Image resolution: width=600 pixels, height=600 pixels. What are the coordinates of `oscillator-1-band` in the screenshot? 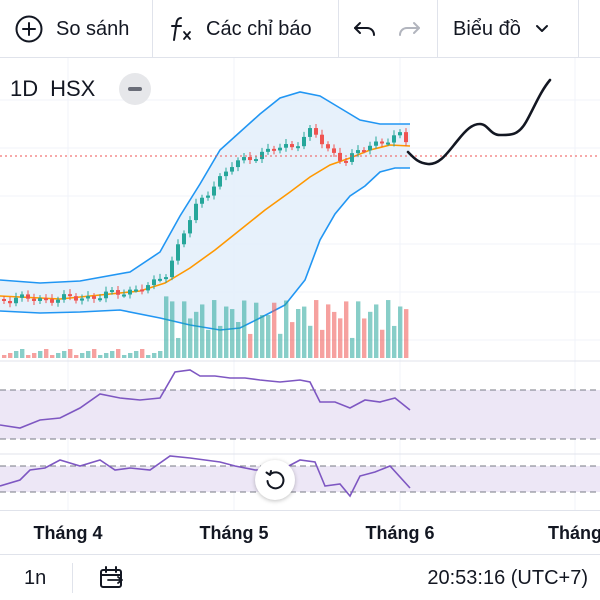 It's located at (300, 414).